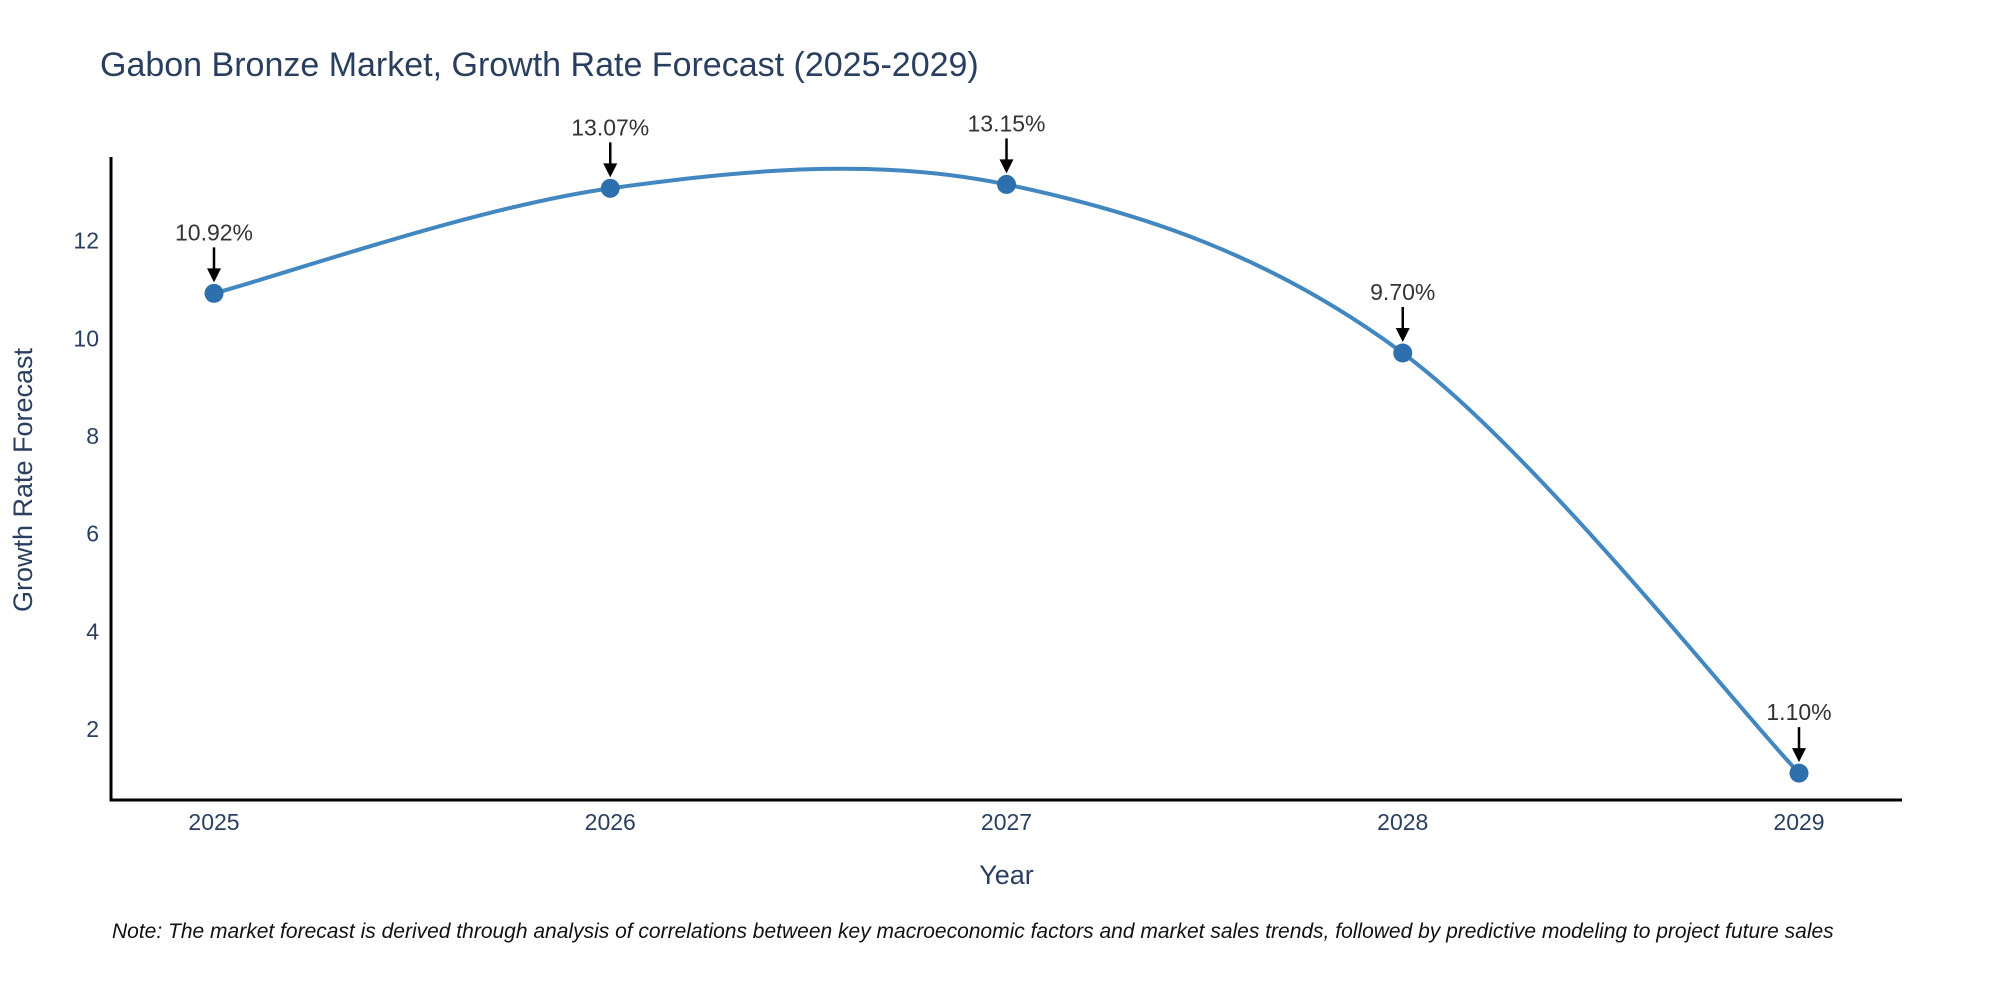  Describe the element at coordinates (214, 232) in the screenshot. I see `data-point-label: 10.92%` at that location.